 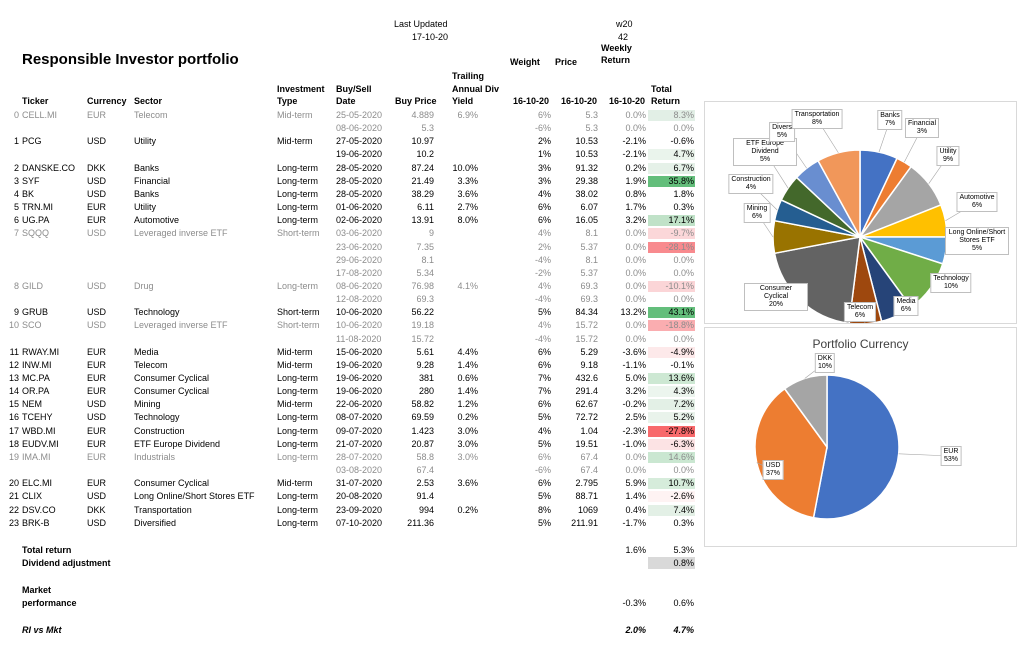 What do you see at coordinates (775, 304) in the screenshot?
I see `pie-label-value: 20%` at bounding box center [775, 304].